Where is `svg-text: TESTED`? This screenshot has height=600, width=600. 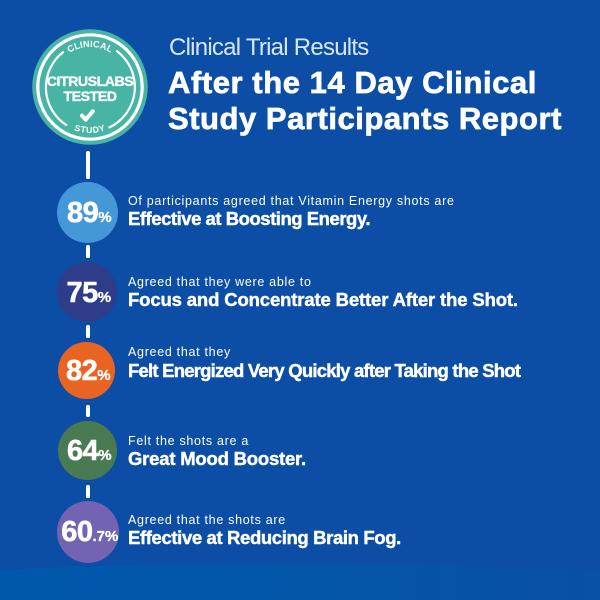
svg-text: TESTED is located at coordinates (90, 97).